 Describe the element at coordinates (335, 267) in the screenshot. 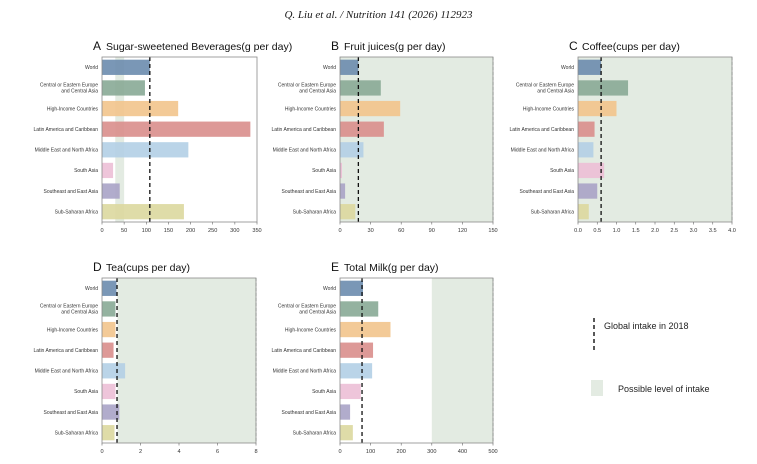

I see `panel-letter: E` at that location.